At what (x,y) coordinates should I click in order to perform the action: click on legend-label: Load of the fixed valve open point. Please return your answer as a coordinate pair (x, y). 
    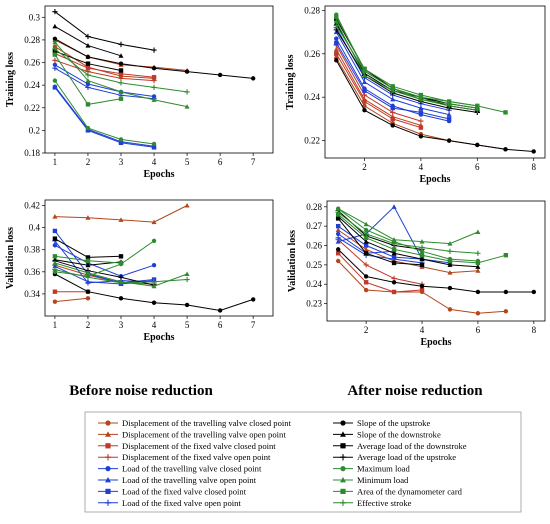
    Looking at the image, I should click on (181, 503).